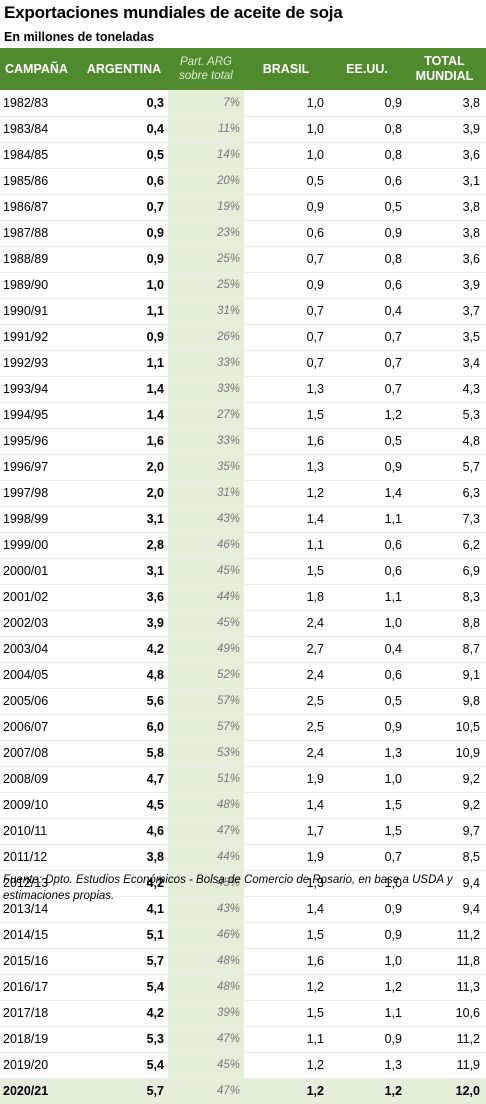 The image size is (486, 1104). I want to click on cell-part-arg: 39%, so click(206, 1013).